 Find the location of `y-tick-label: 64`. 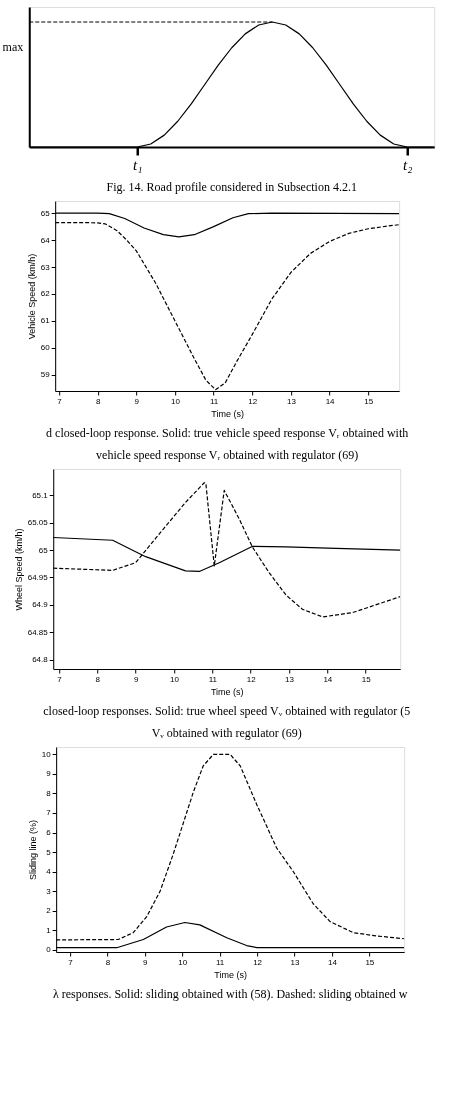

y-tick-label: 64 is located at coordinates (45, 240).